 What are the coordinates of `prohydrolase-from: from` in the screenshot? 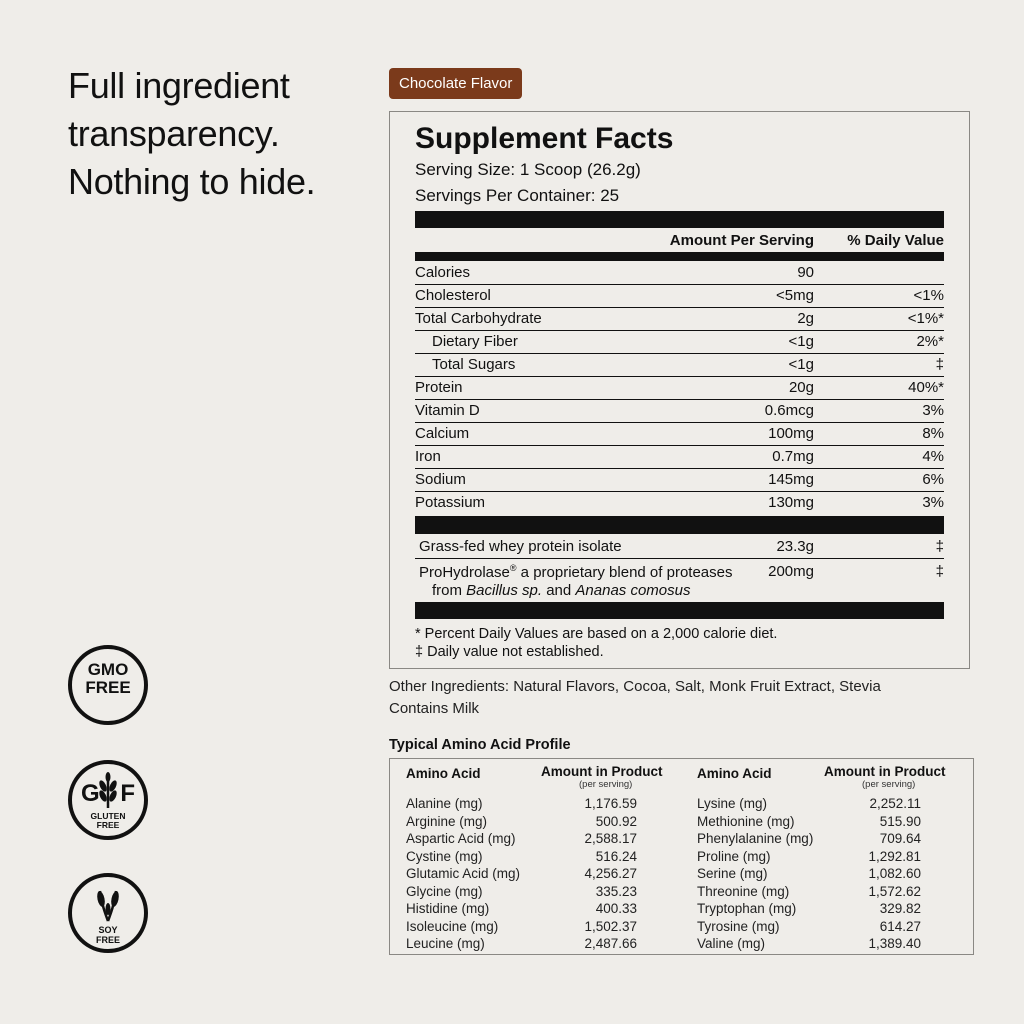 It's located at (449, 590).